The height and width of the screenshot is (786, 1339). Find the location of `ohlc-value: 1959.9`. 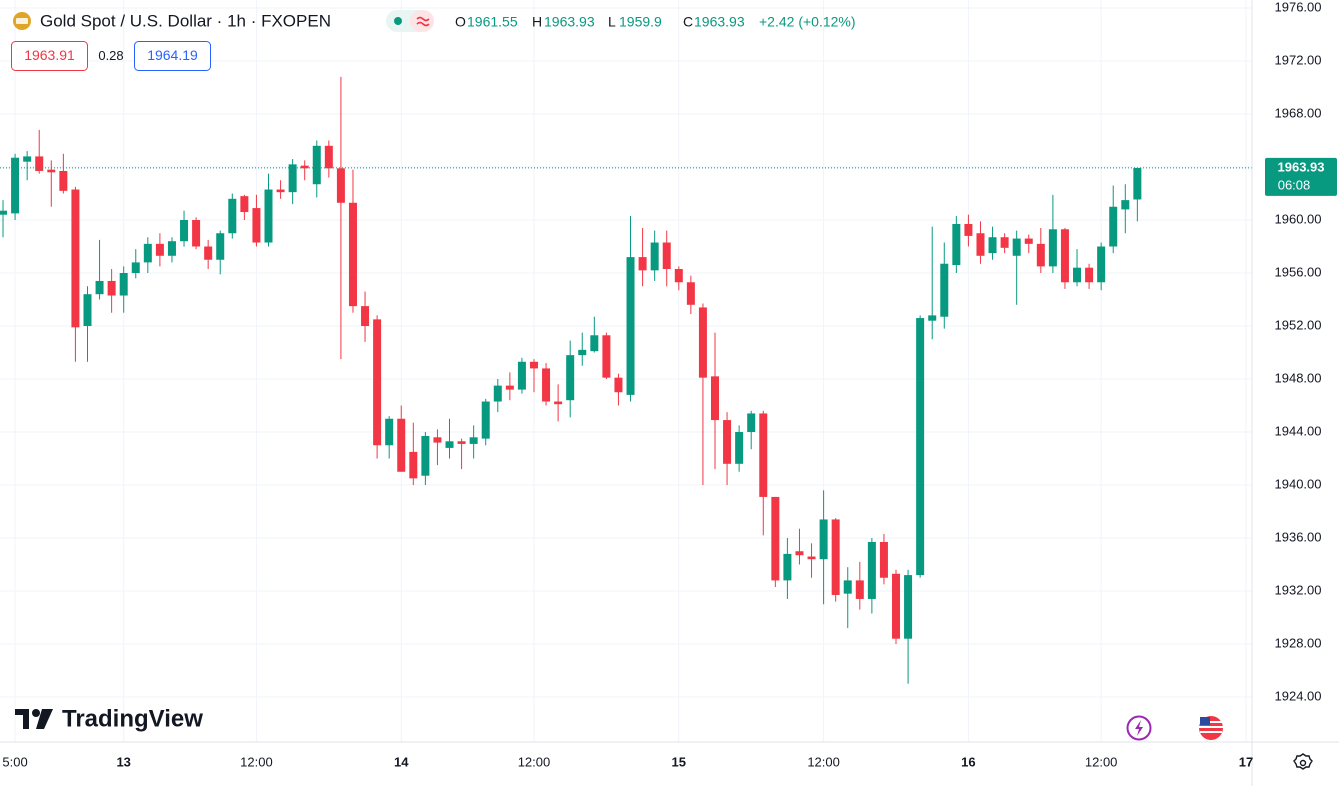

ohlc-value: 1959.9 is located at coordinates (640, 22).